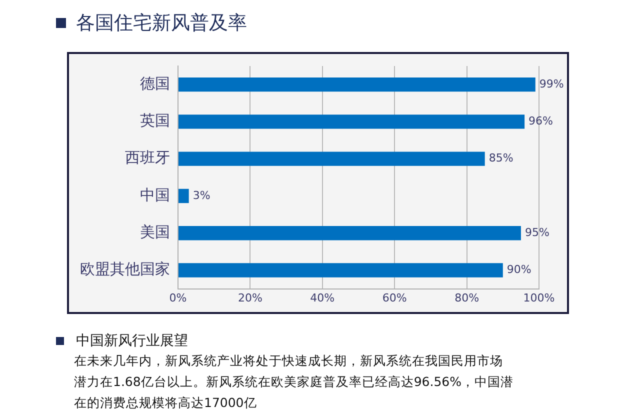 The width and height of the screenshot is (640, 416). Describe the element at coordinates (178, 297) in the screenshot. I see `x-tick-label: 0%` at that location.